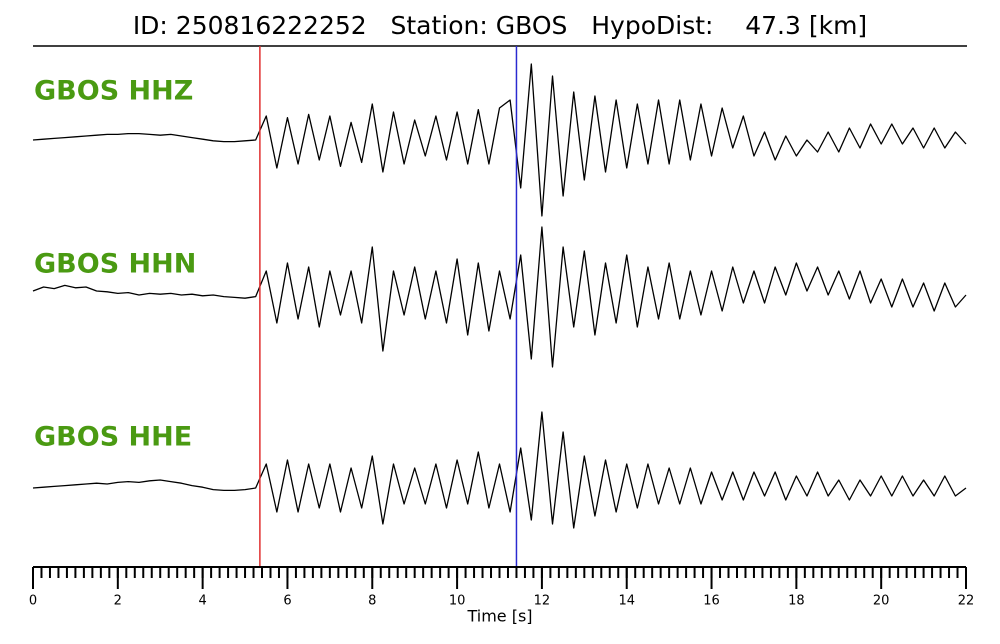  I want to click on x-tick-label: 8, so click(372, 601).